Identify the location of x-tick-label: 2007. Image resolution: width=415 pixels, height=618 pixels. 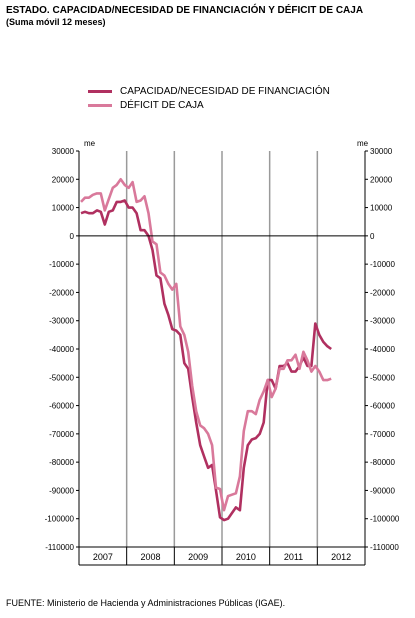
(103, 557).